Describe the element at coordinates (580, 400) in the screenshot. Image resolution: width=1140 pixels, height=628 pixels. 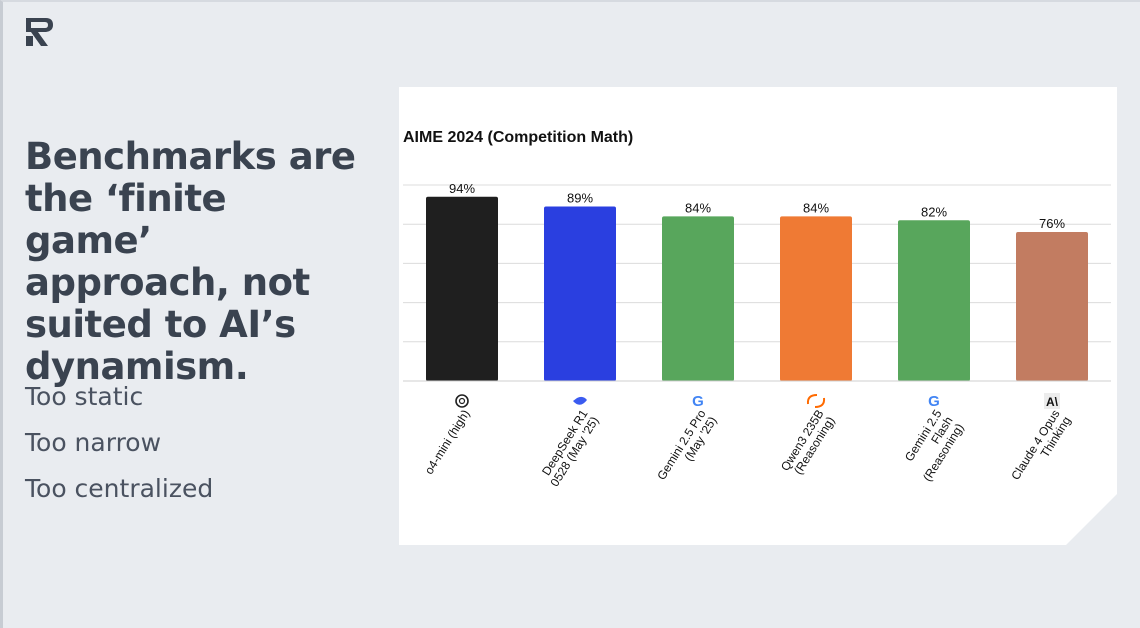
I see `deepseek-icon` at that location.